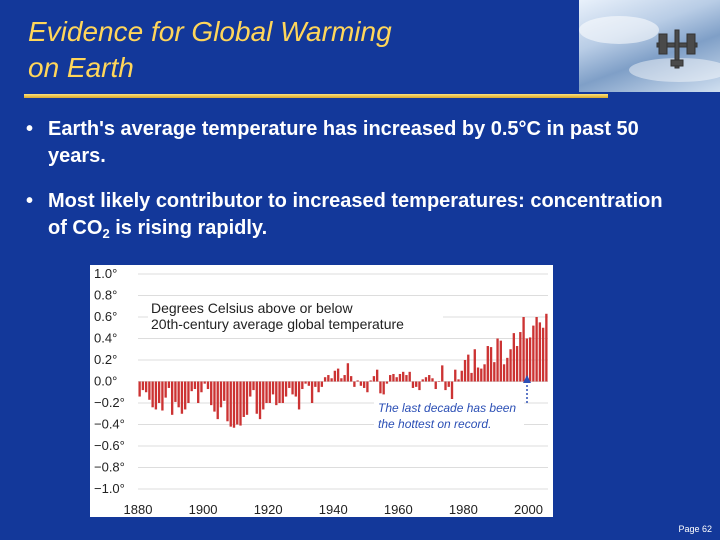  Describe the element at coordinates (471, 377) in the screenshot. I see `bar-1982` at that location.